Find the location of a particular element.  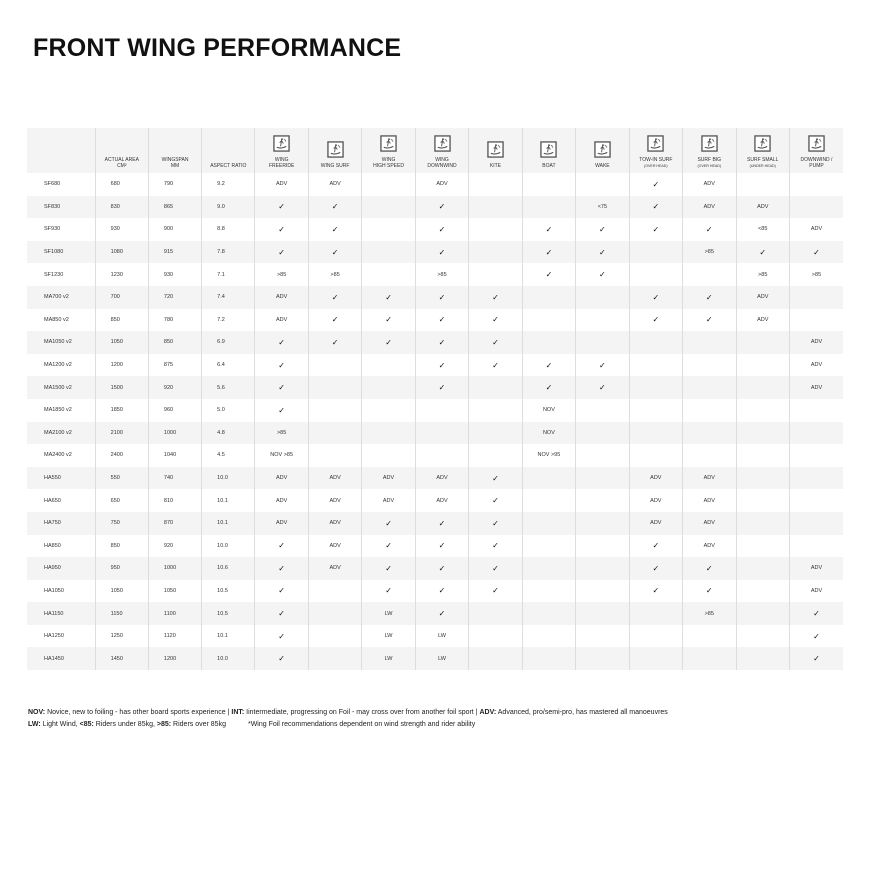

wing-name: MA850 v2 is located at coordinates (56, 319).